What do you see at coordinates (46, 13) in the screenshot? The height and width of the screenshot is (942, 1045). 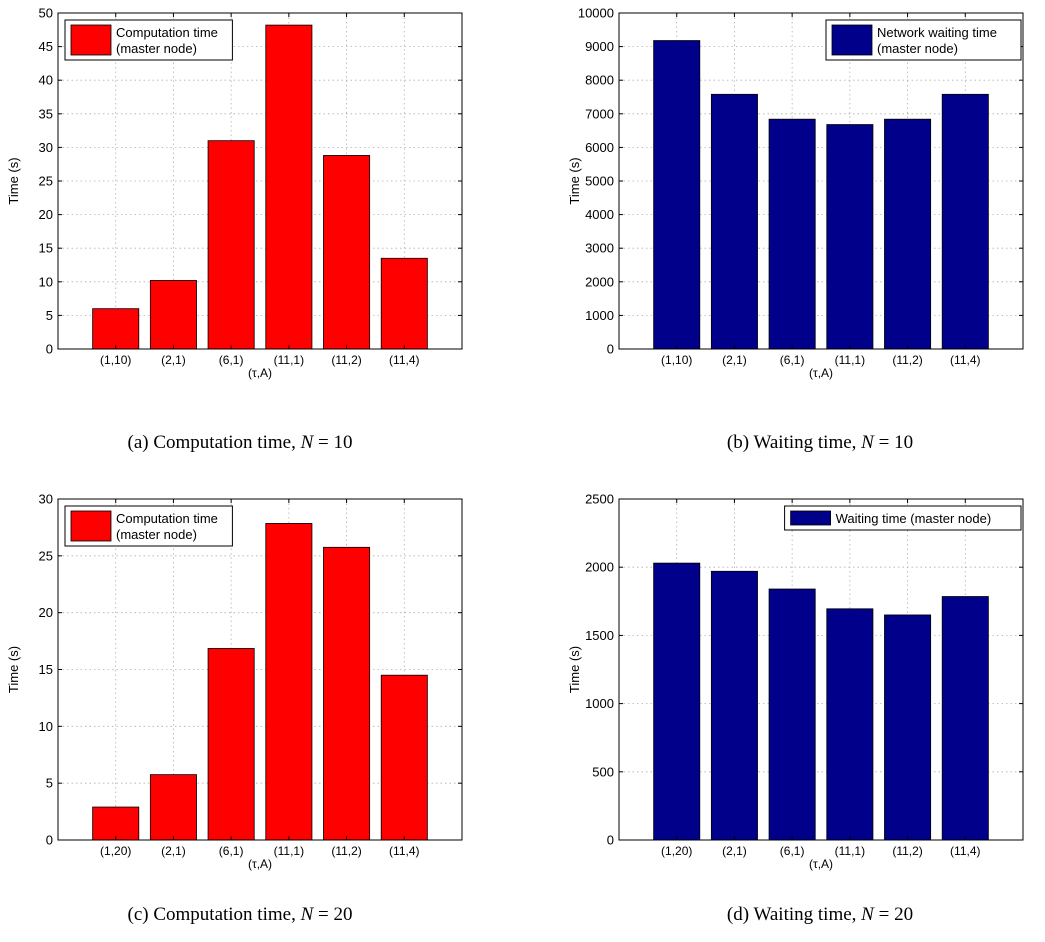 I see `y-tick-label: 50` at bounding box center [46, 13].